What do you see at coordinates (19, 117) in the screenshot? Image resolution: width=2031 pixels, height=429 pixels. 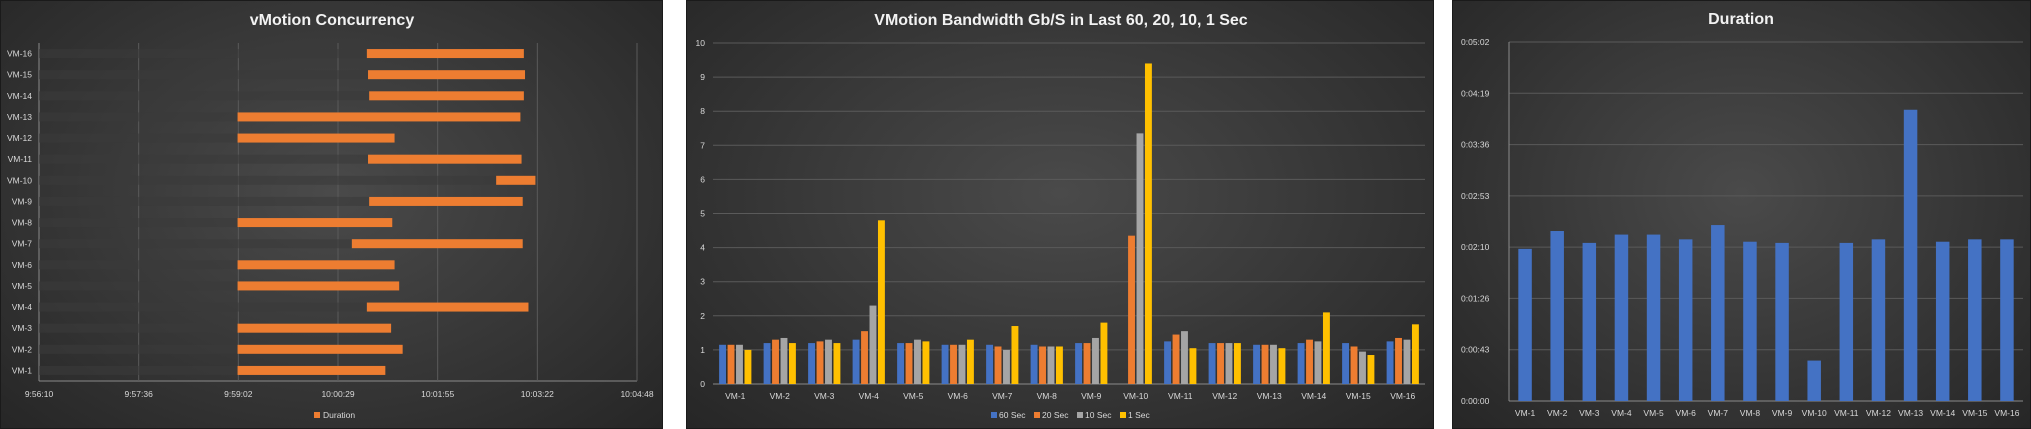 I see `y-tick-label: VM-13` at bounding box center [19, 117].